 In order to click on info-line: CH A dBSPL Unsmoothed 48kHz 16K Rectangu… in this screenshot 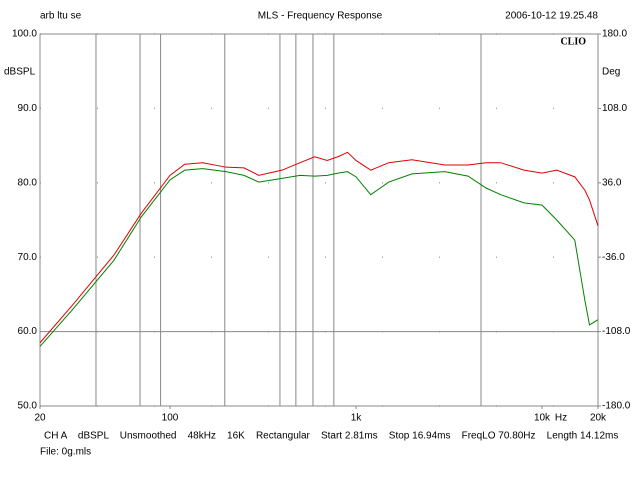, I will do `click(331, 436)`.